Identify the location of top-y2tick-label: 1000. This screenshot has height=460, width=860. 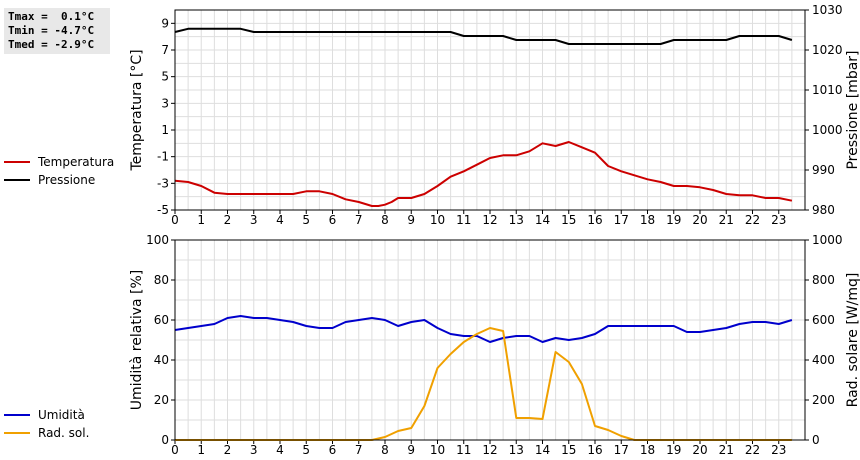
(827, 130).